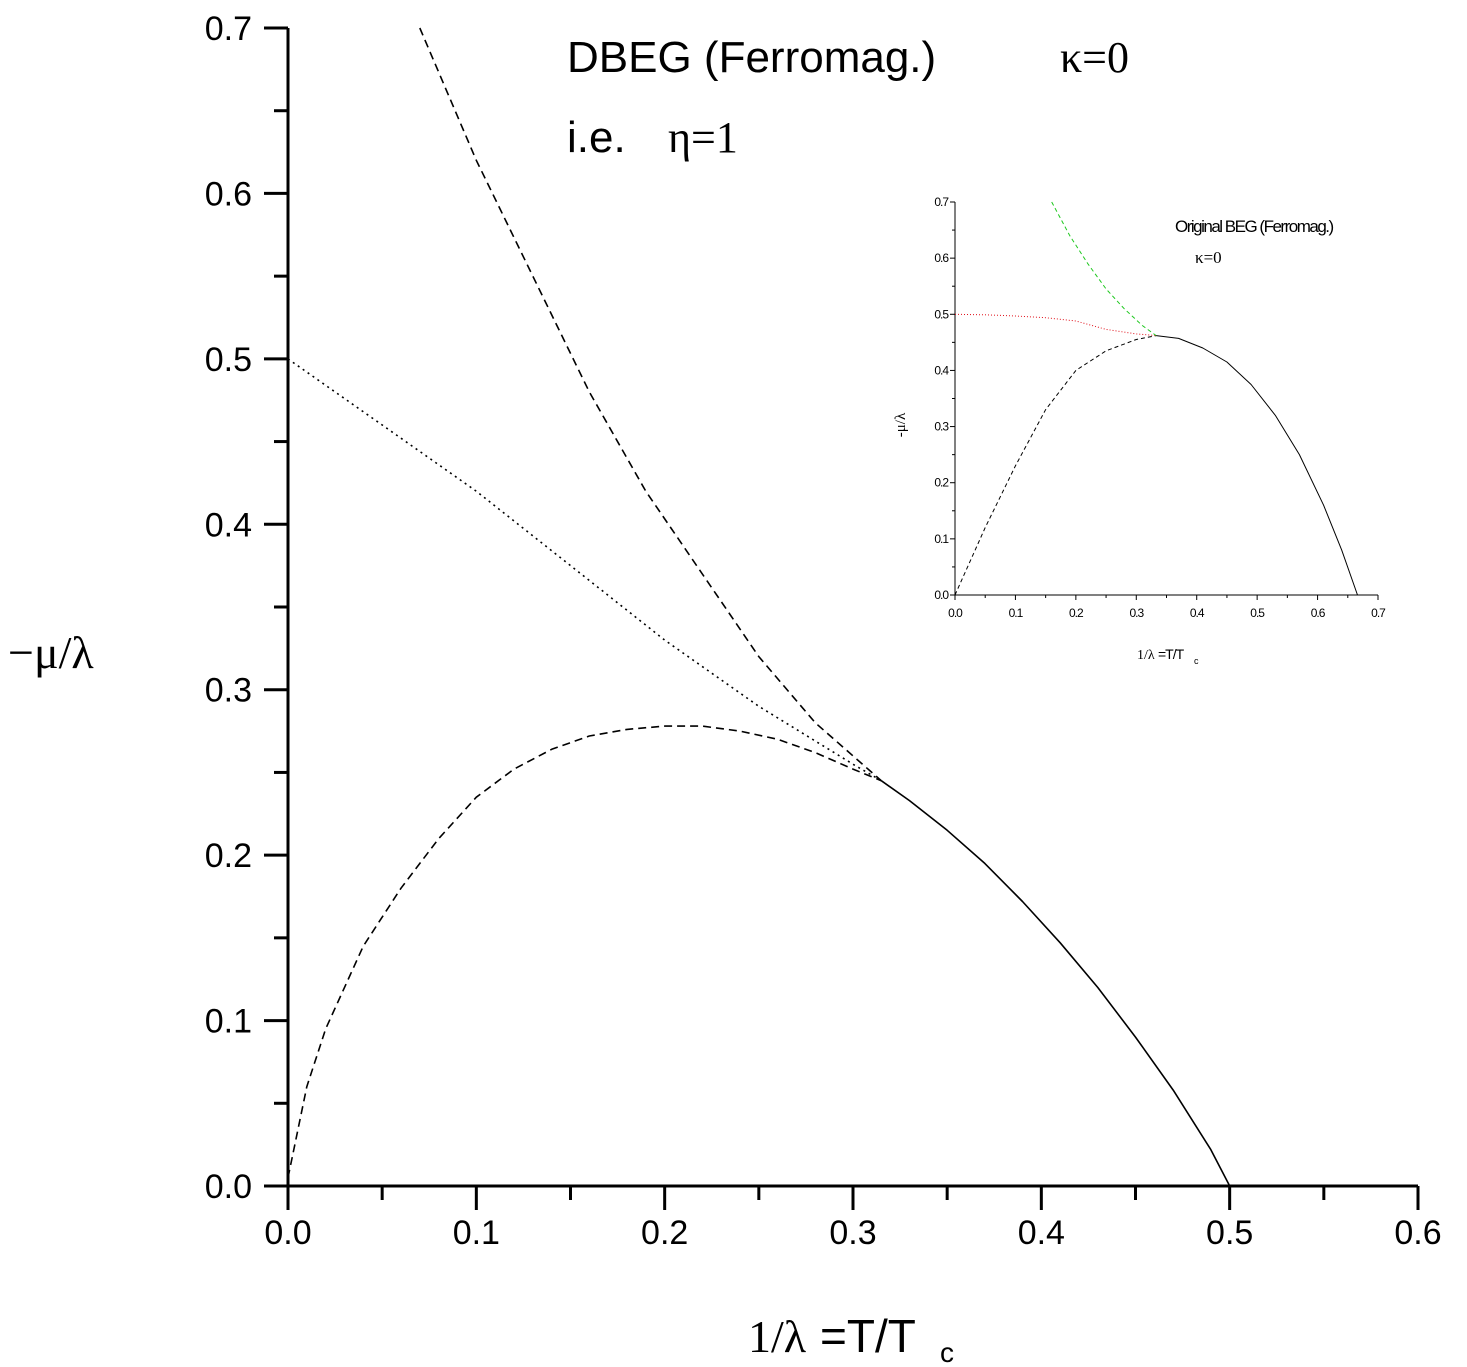 The image size is (1467, 1367). I want to click on main-title-eta: η=1, so click(703, 137).